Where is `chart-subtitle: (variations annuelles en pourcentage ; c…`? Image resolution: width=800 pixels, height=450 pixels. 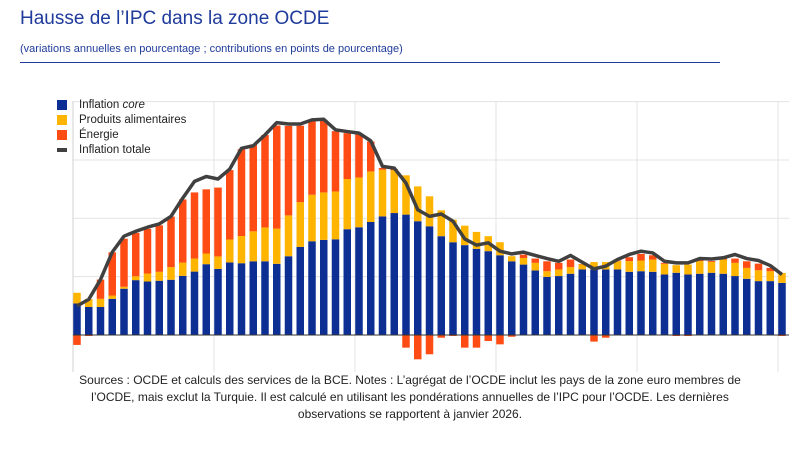 chart-subtitle: (variations annuelles en pourcentage ; c… is located at coordinates (211, 49).